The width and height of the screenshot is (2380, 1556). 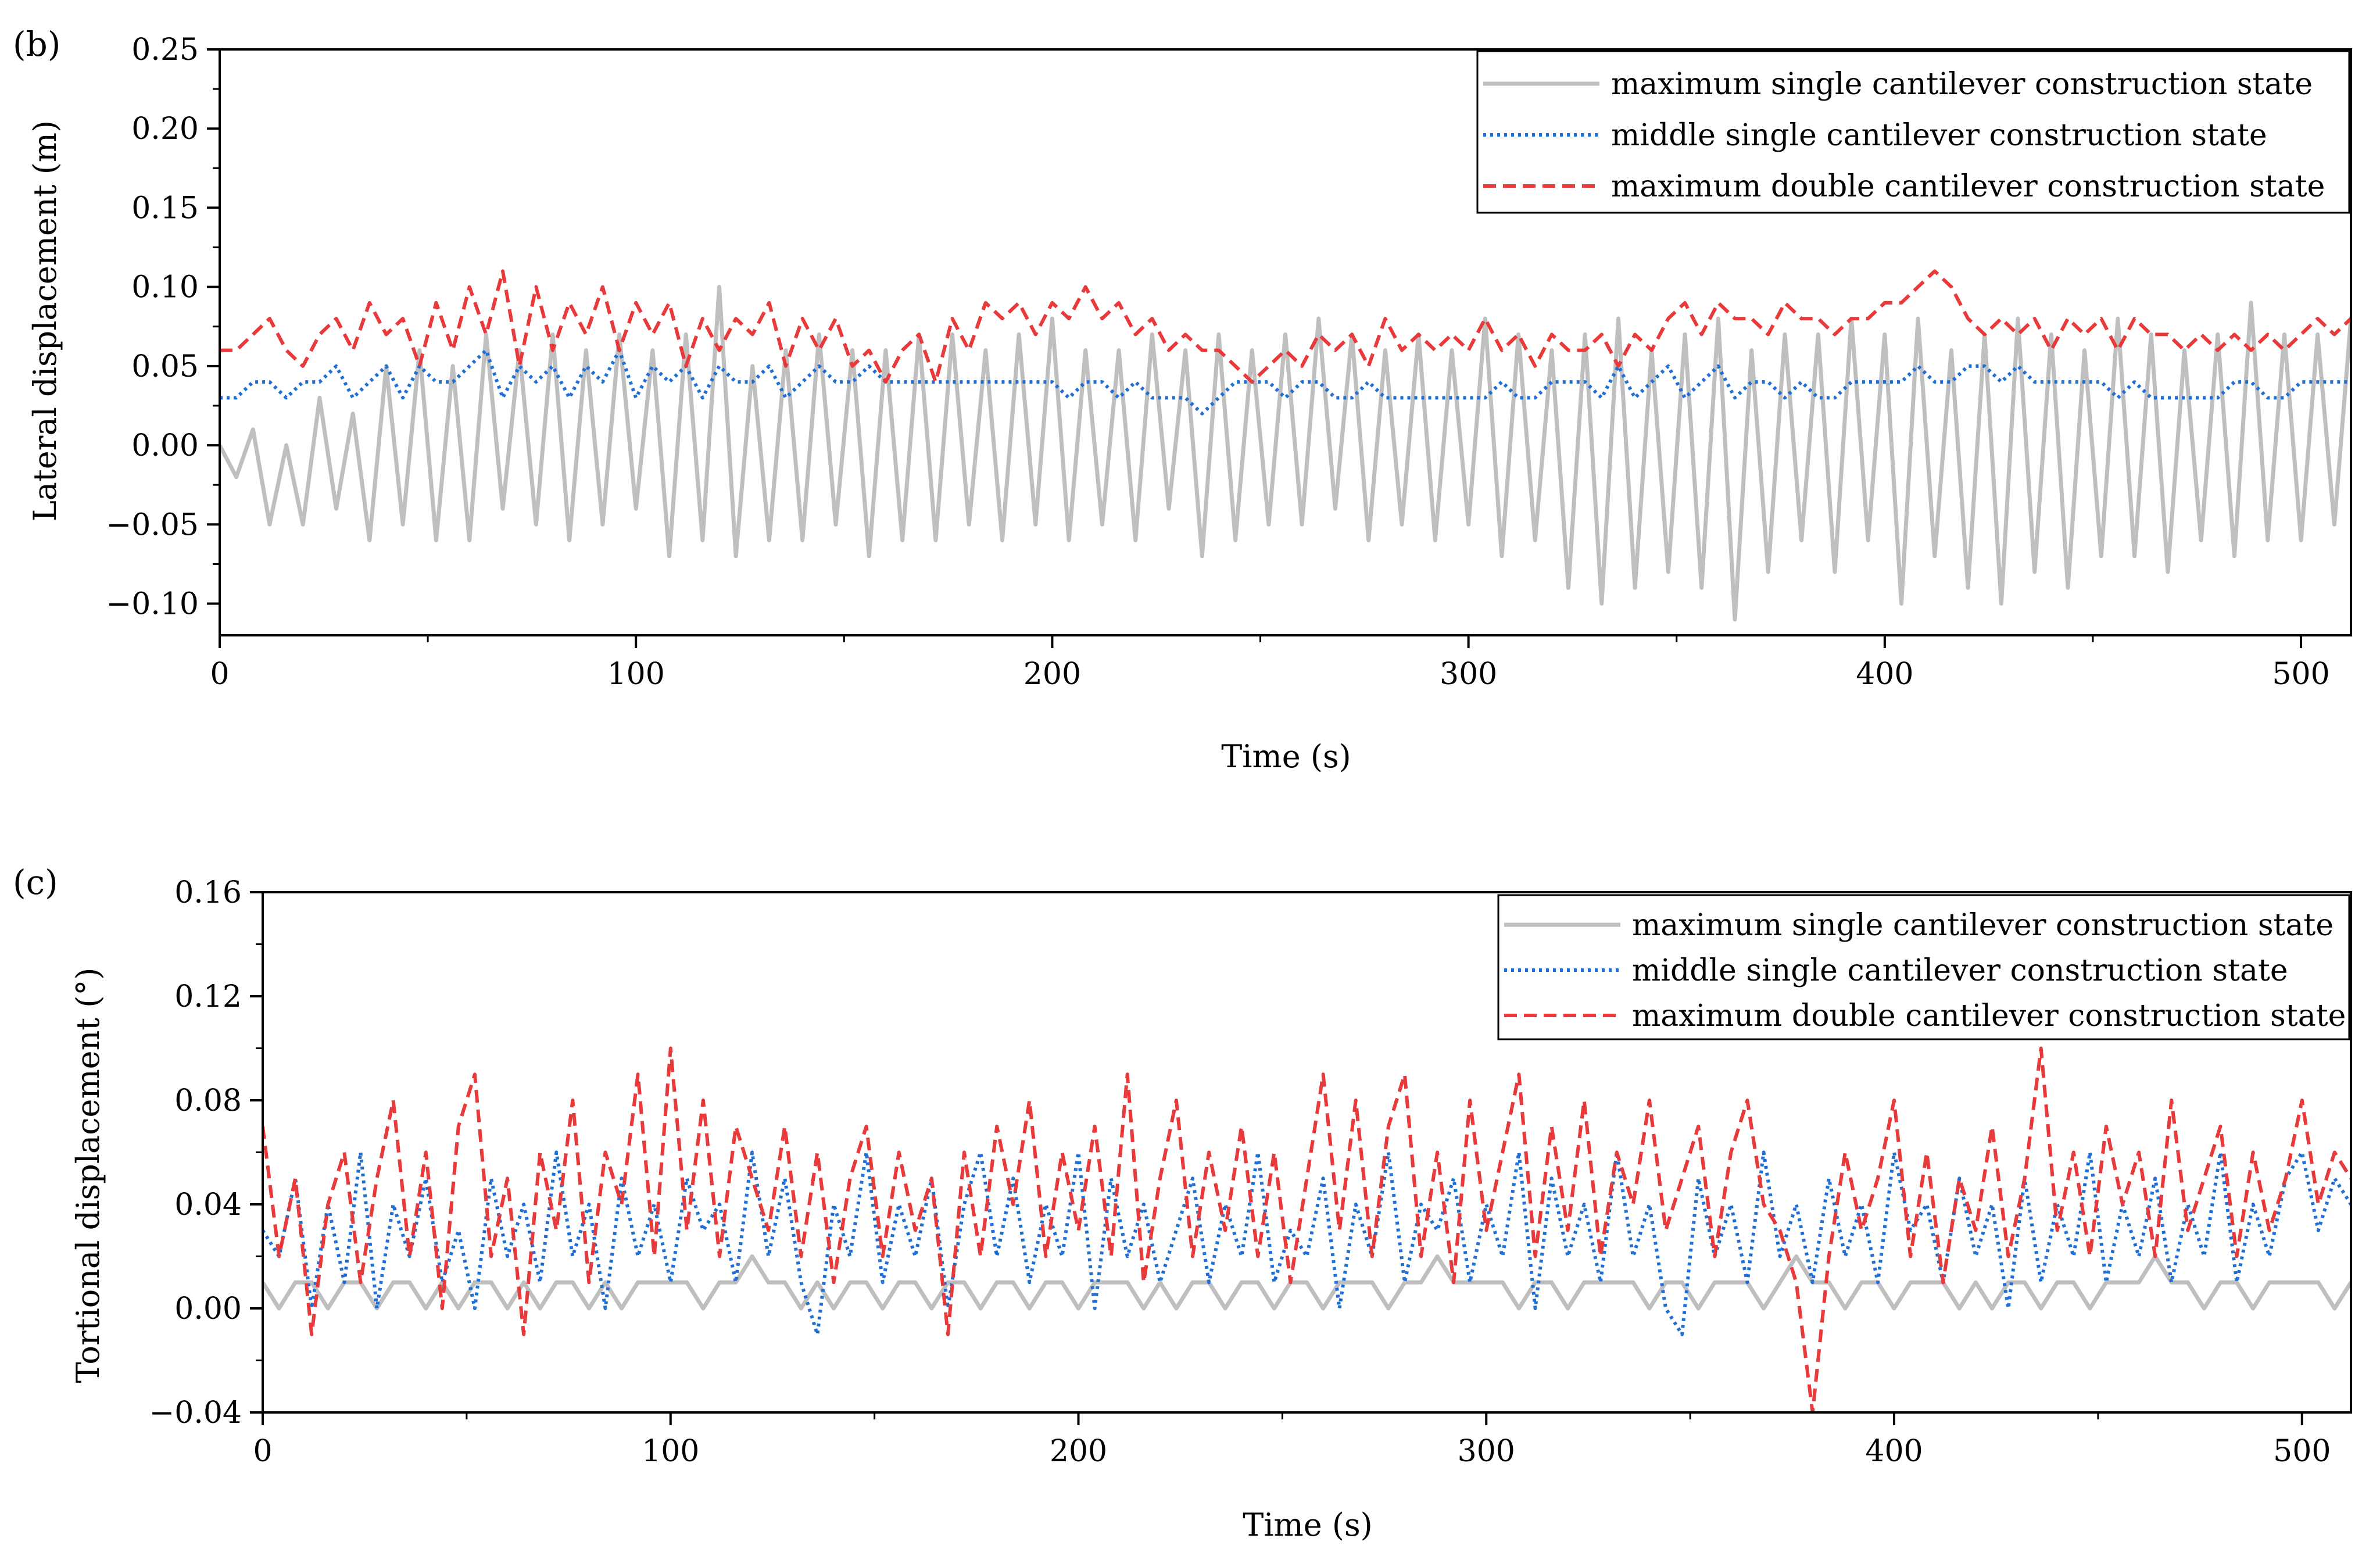 I want to click on panel-c-x-tick-label: 100, so click(x=670, y=1452).